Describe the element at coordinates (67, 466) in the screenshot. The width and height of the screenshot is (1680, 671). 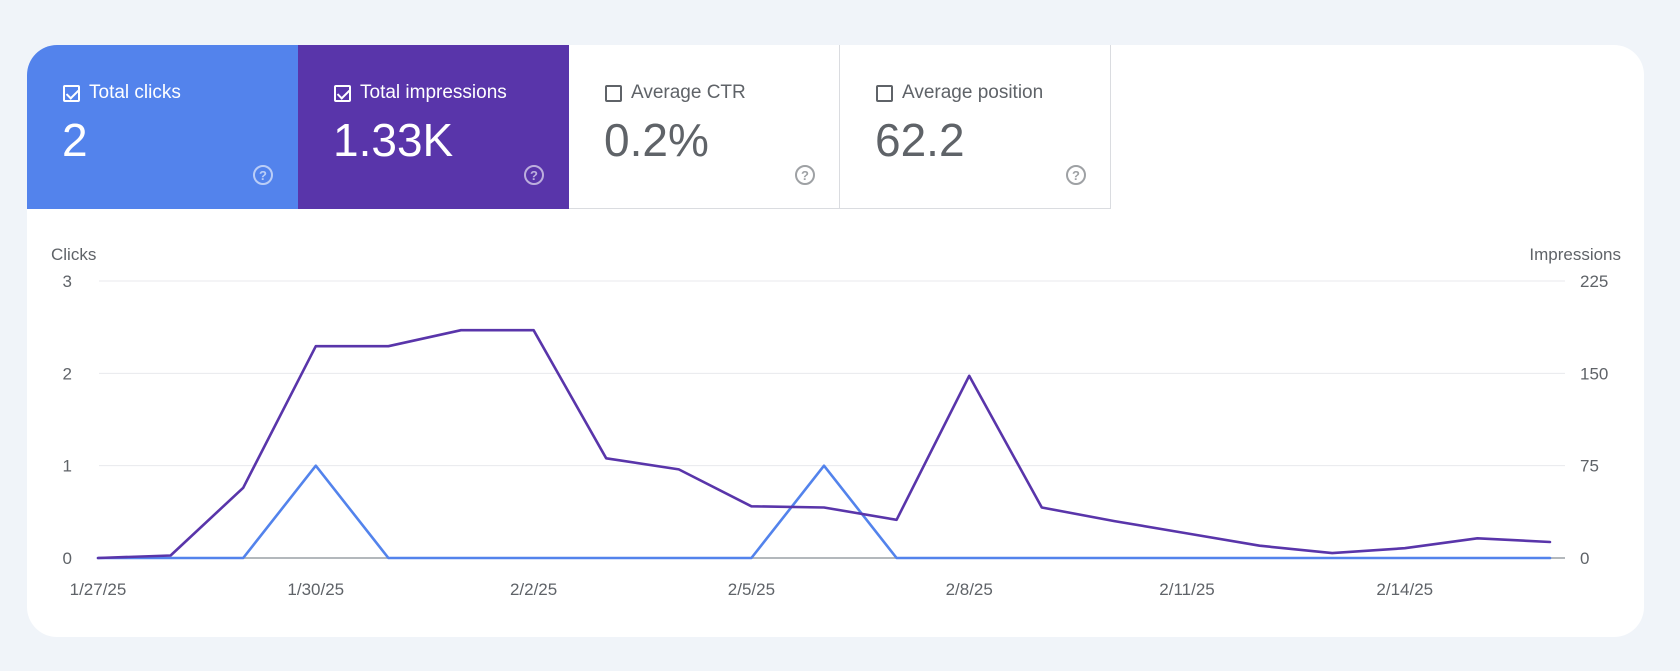
I see `y-left-tick-label: 1` at that location.